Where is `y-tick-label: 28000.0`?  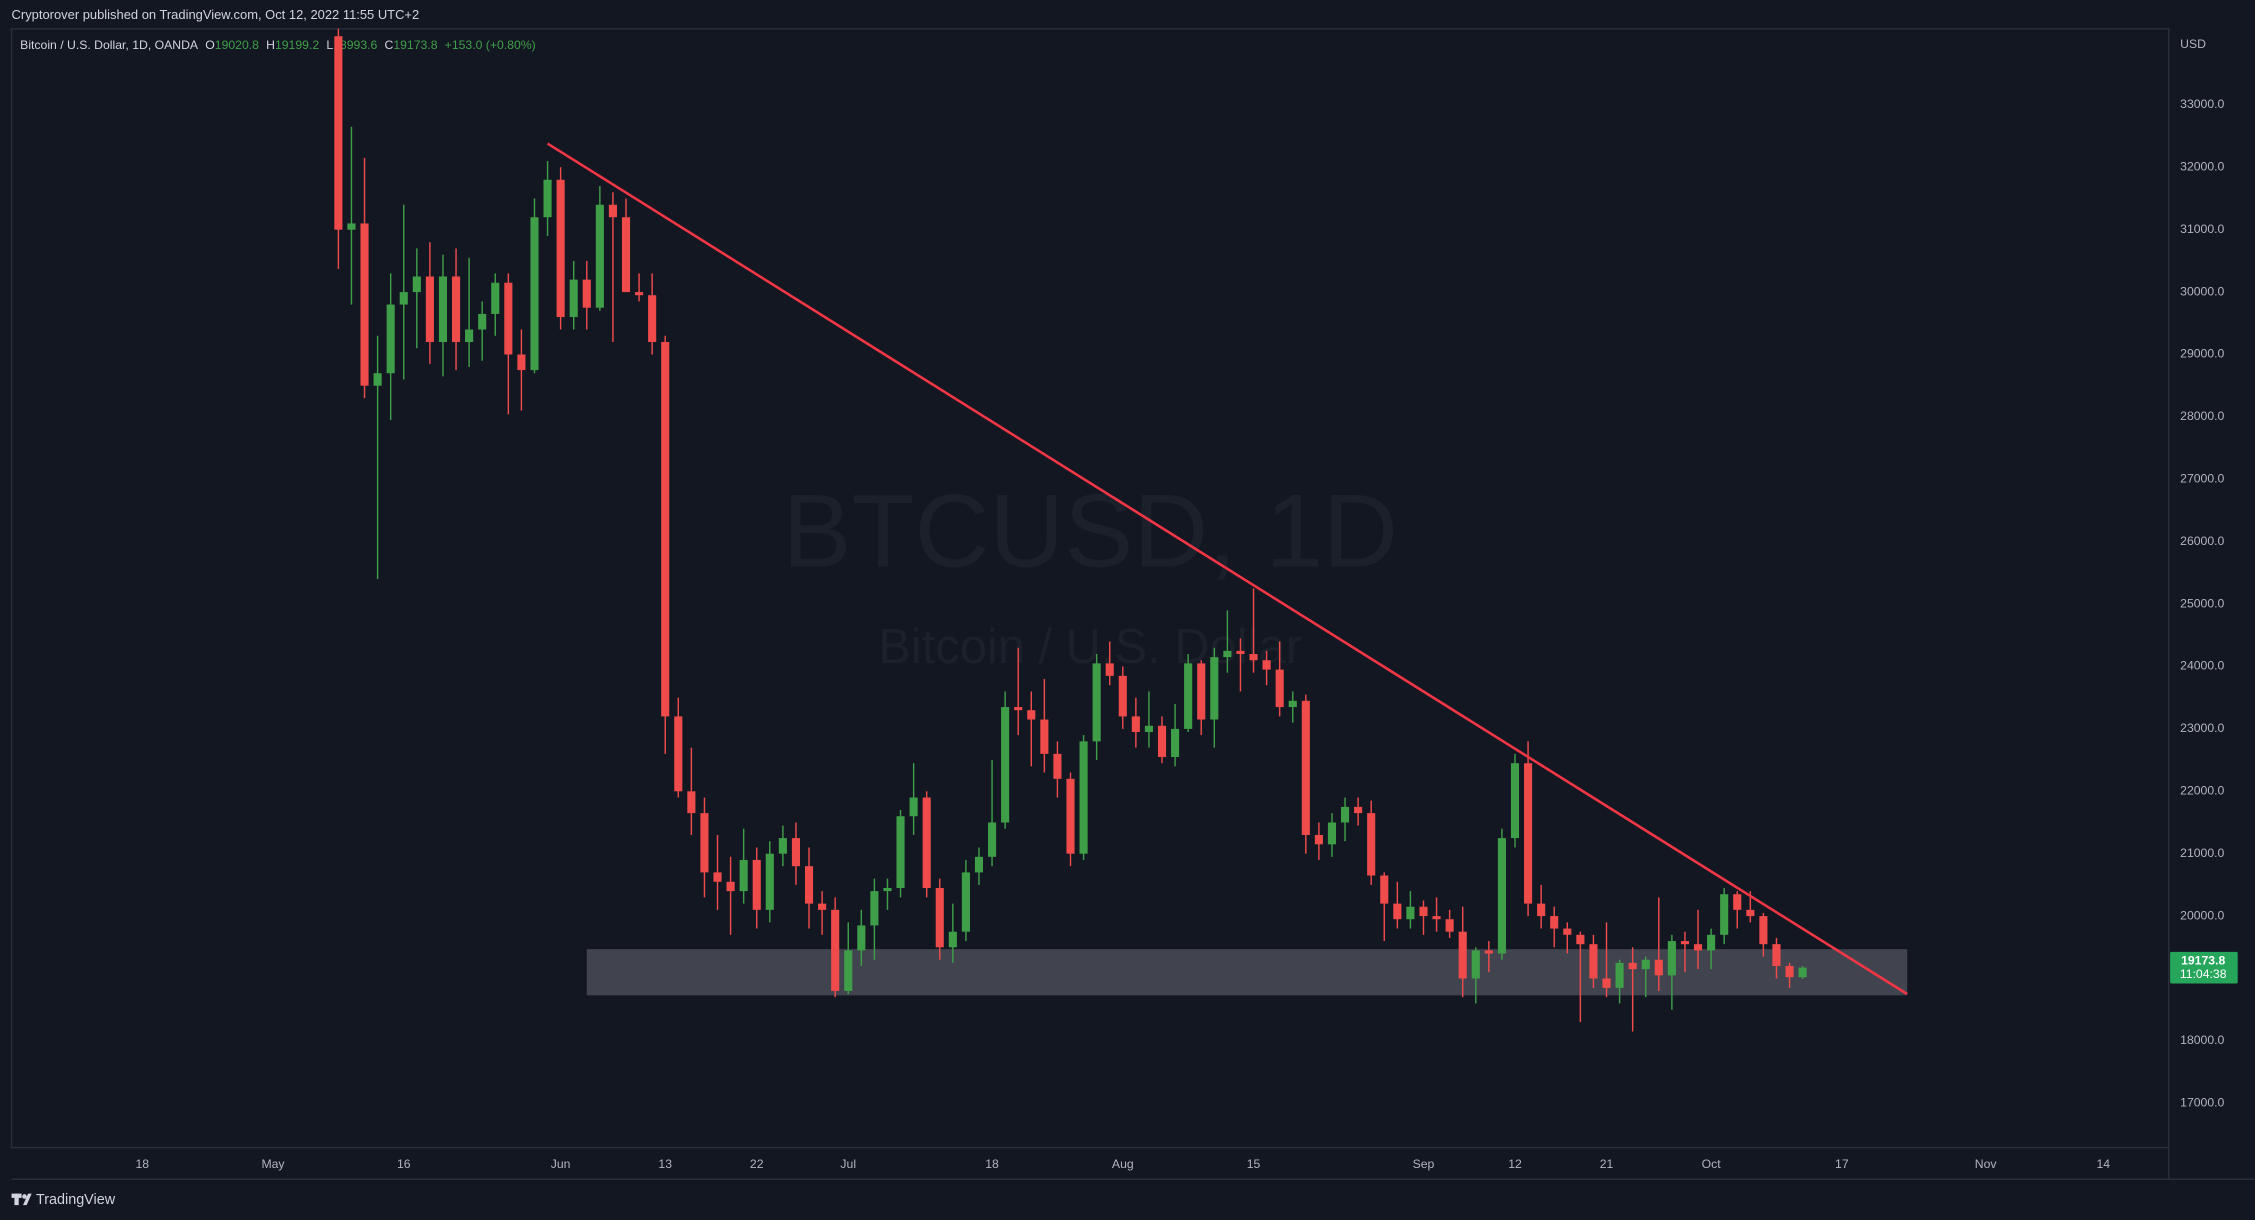 y-tick-label: 28000.0 is located at coordinates (2202, 416).